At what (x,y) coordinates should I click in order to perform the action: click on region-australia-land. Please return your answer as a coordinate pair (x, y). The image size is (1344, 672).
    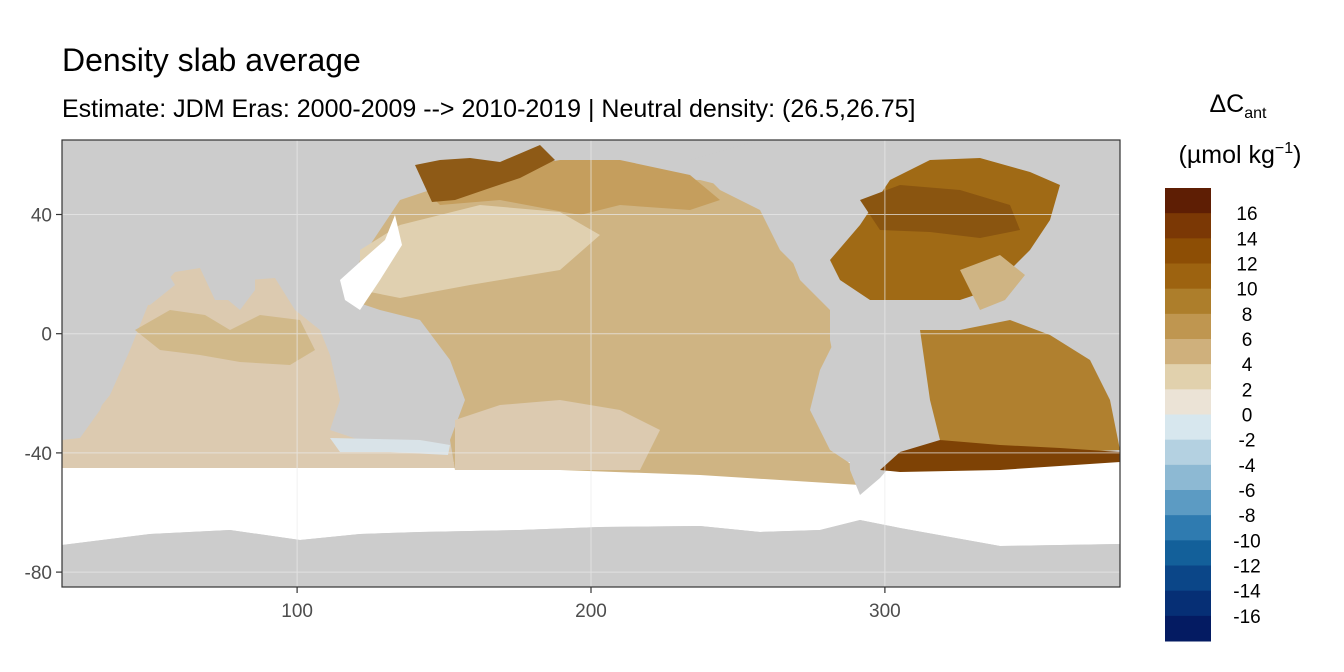
    Looking at the image, I should click on (399, 405).